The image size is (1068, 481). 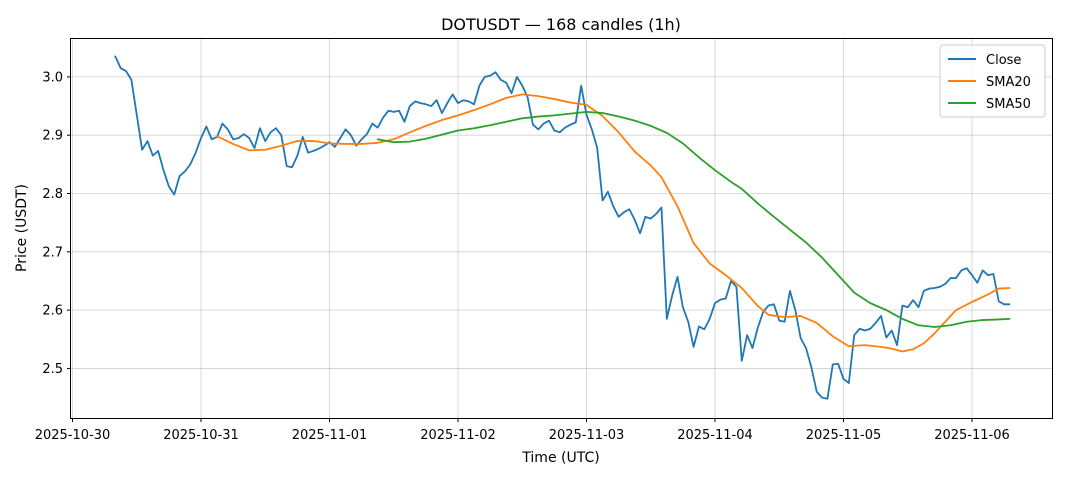 I want to click on y-tick-label: 2.7, so click(x=52, y=252).